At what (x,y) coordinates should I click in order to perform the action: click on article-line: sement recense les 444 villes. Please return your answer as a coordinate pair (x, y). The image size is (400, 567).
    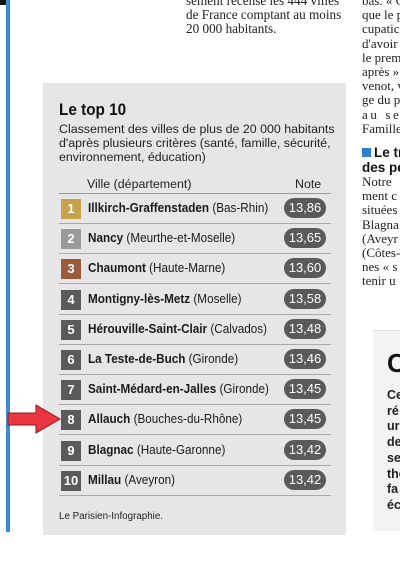
    Looking at the image, I should click on (263, 4).